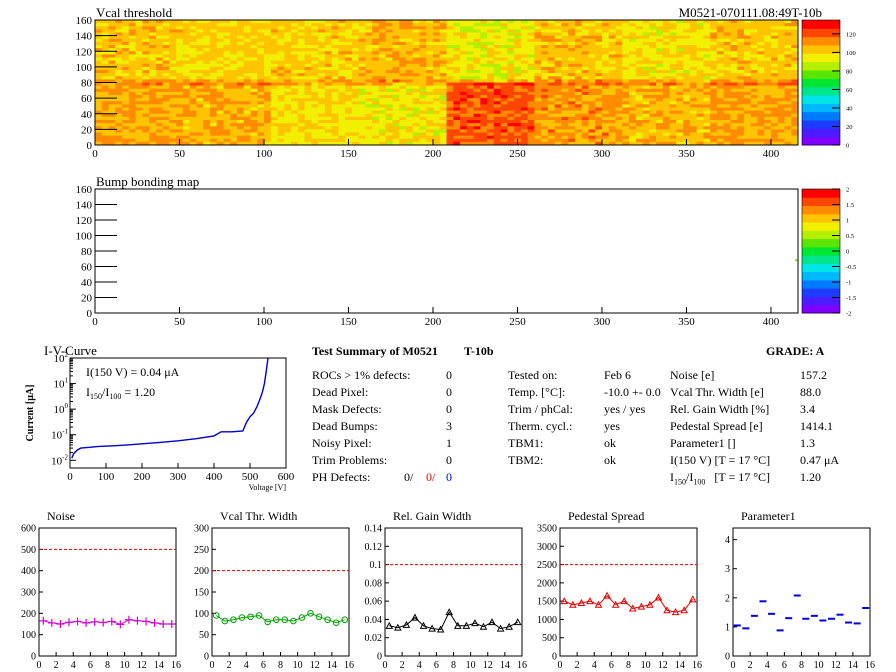 The width and height of the screenshot is (896, 672). What do you see at coordinates (821, 251) in the screenshot?
I see `scale-swatch` at bounding box center [821, 251].